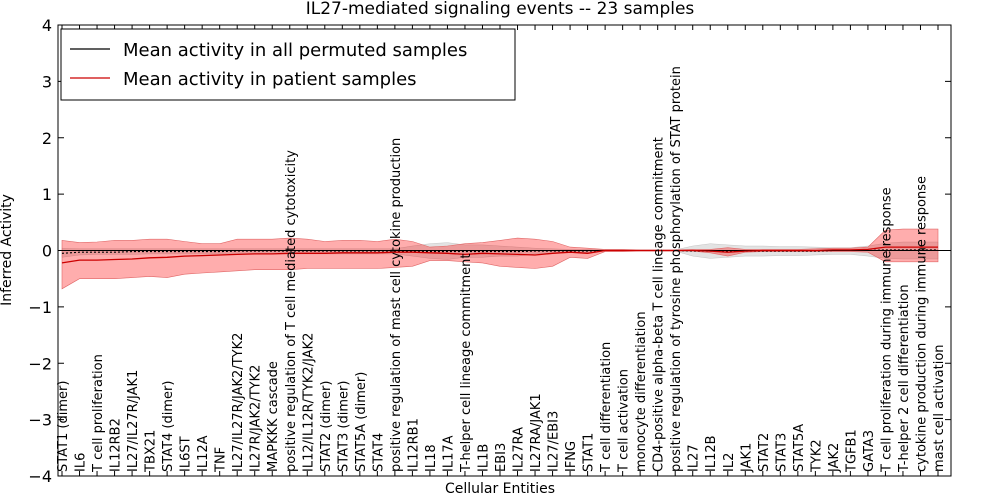 Image resolution: width=1000 pixels, height=500 pixels. I want to click on x-tick-label-3: IL12RB2, so click(116, 445).